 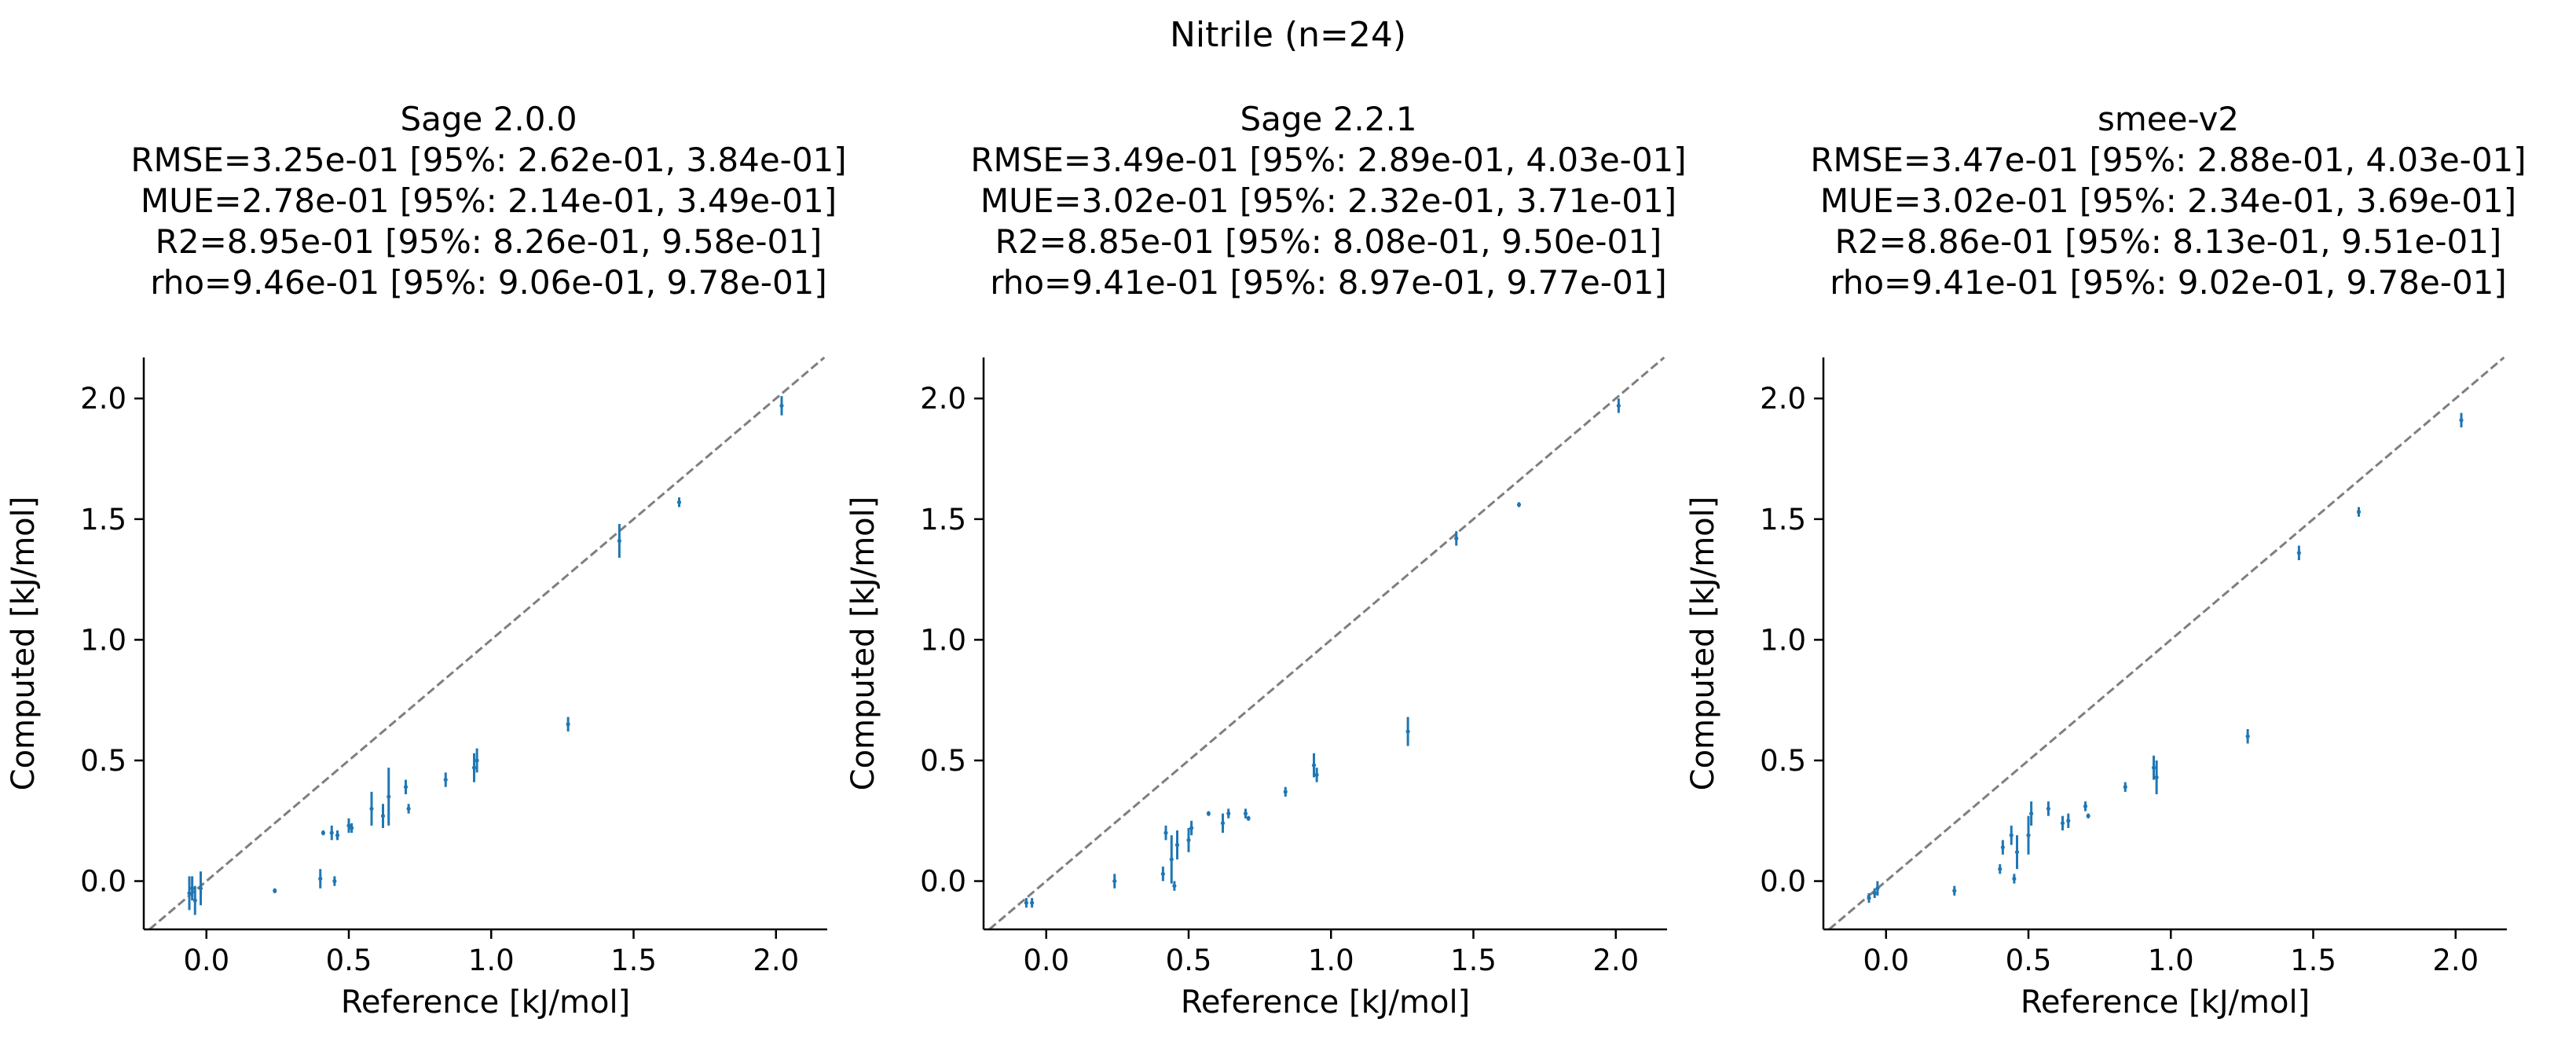 I want to click on figure-suptitle: Nitrile (n=24), so click(x=1288, y=35).